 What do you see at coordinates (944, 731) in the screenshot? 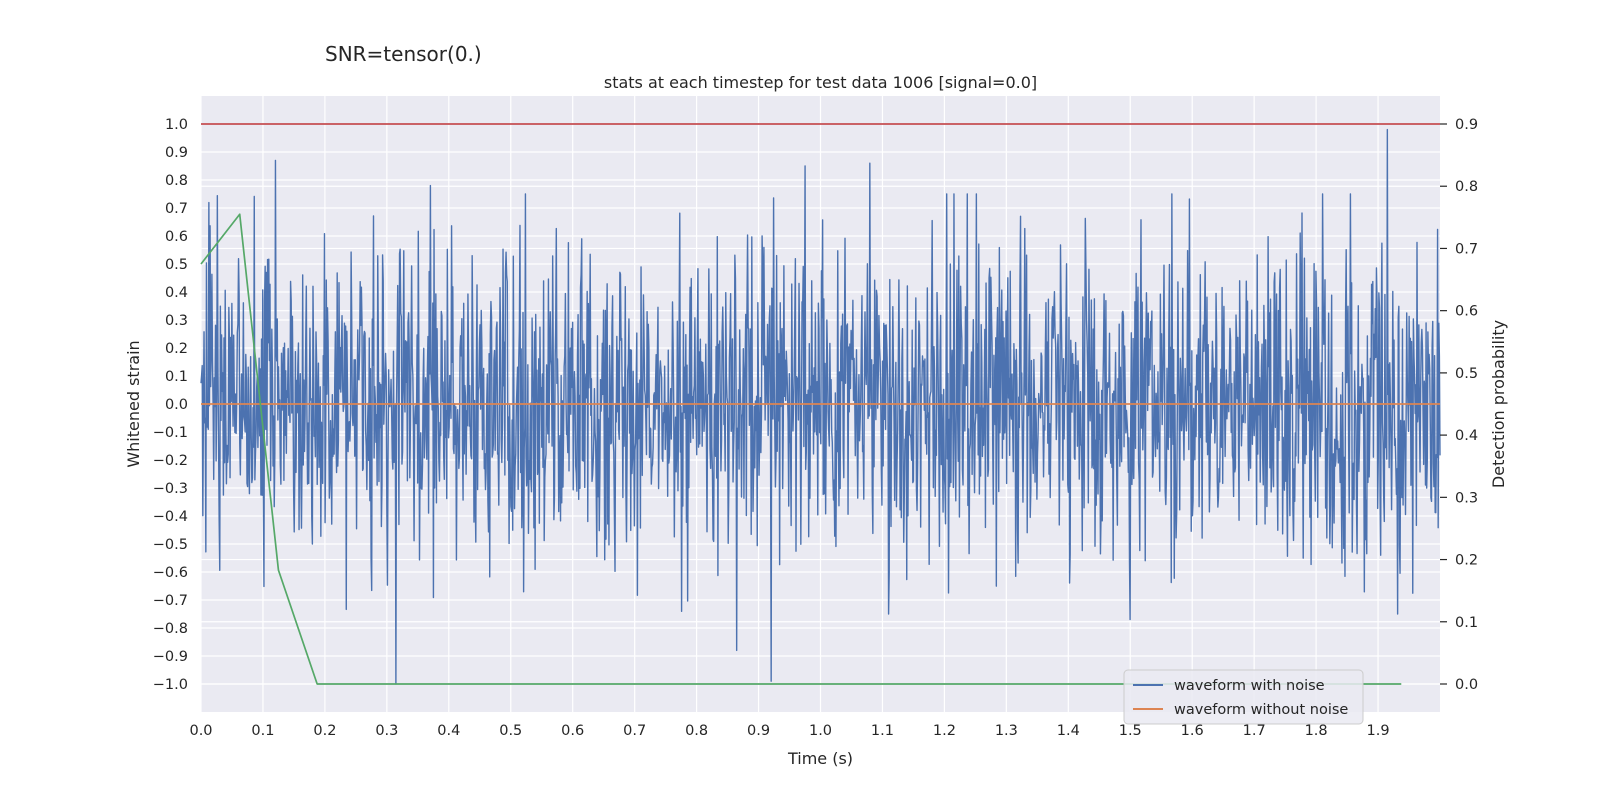
I see `x-tick-label: 1.2` at bounding box center [944, 731].